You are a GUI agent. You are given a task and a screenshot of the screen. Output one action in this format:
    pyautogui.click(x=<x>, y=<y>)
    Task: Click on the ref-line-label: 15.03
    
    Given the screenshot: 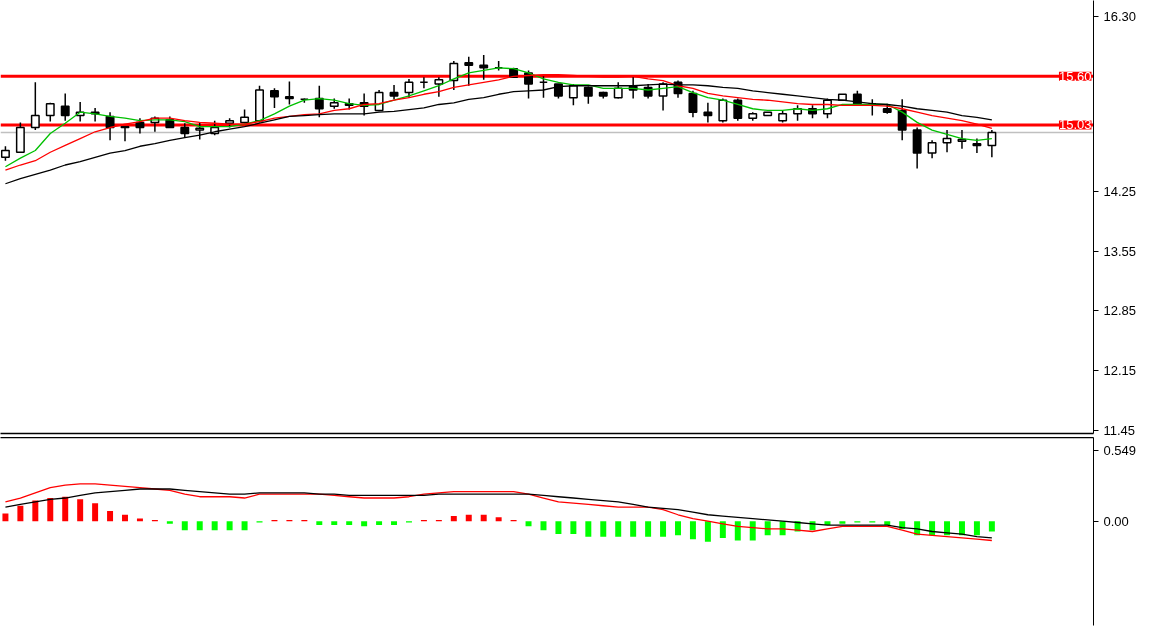 What is the action you would take?
    pyautogui.click(x=1075, y=125)
    